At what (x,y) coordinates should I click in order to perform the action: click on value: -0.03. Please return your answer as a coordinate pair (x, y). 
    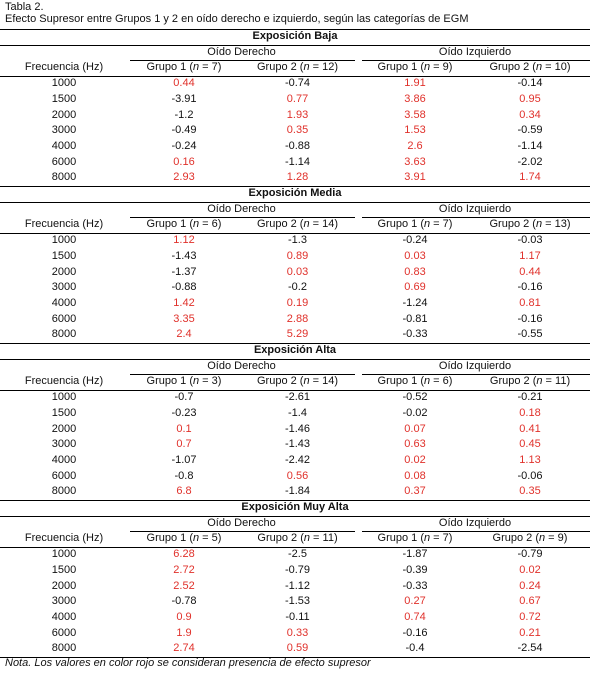
    Looking at the image, I should click on (530, 240).